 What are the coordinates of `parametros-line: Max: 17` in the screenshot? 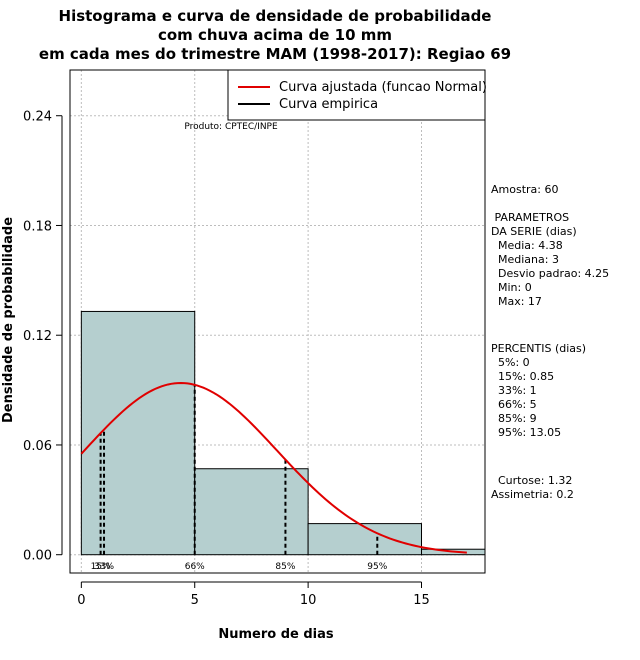 It's located at (516, 301).